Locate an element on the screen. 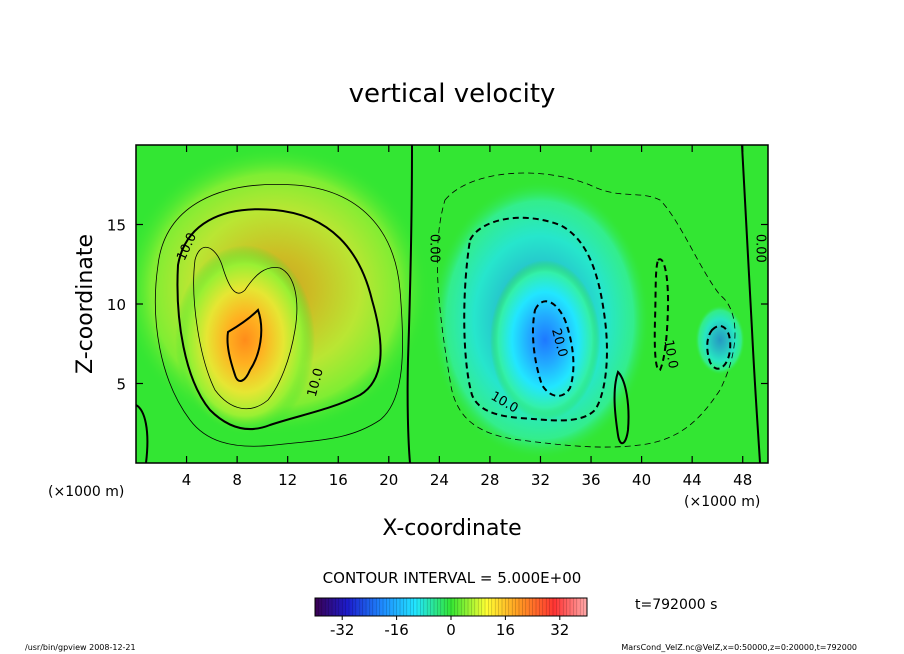 This screenshot has width=904, height=654. footer-left: /usr/bin/gpview 2008-12-21 is located at coordinates (80, 647).